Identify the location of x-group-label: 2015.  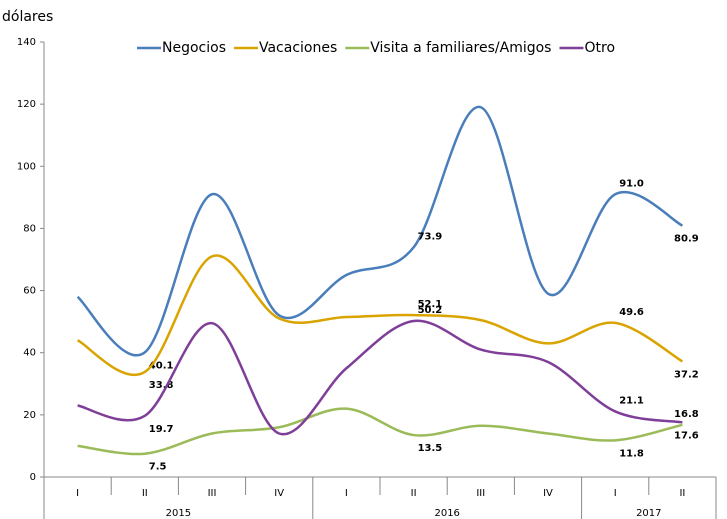
(178, 513).